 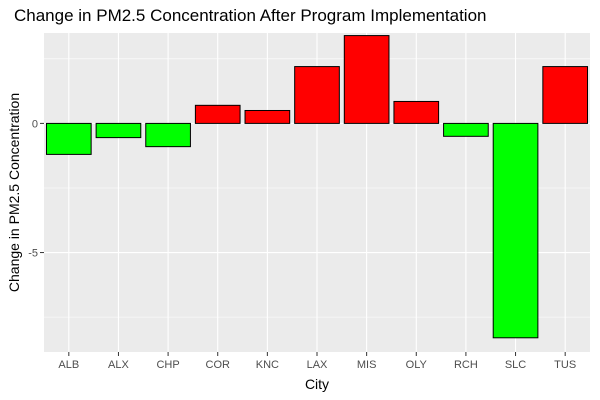 I want to click on x-tick-label: OLY, so click(x=417, y=365).